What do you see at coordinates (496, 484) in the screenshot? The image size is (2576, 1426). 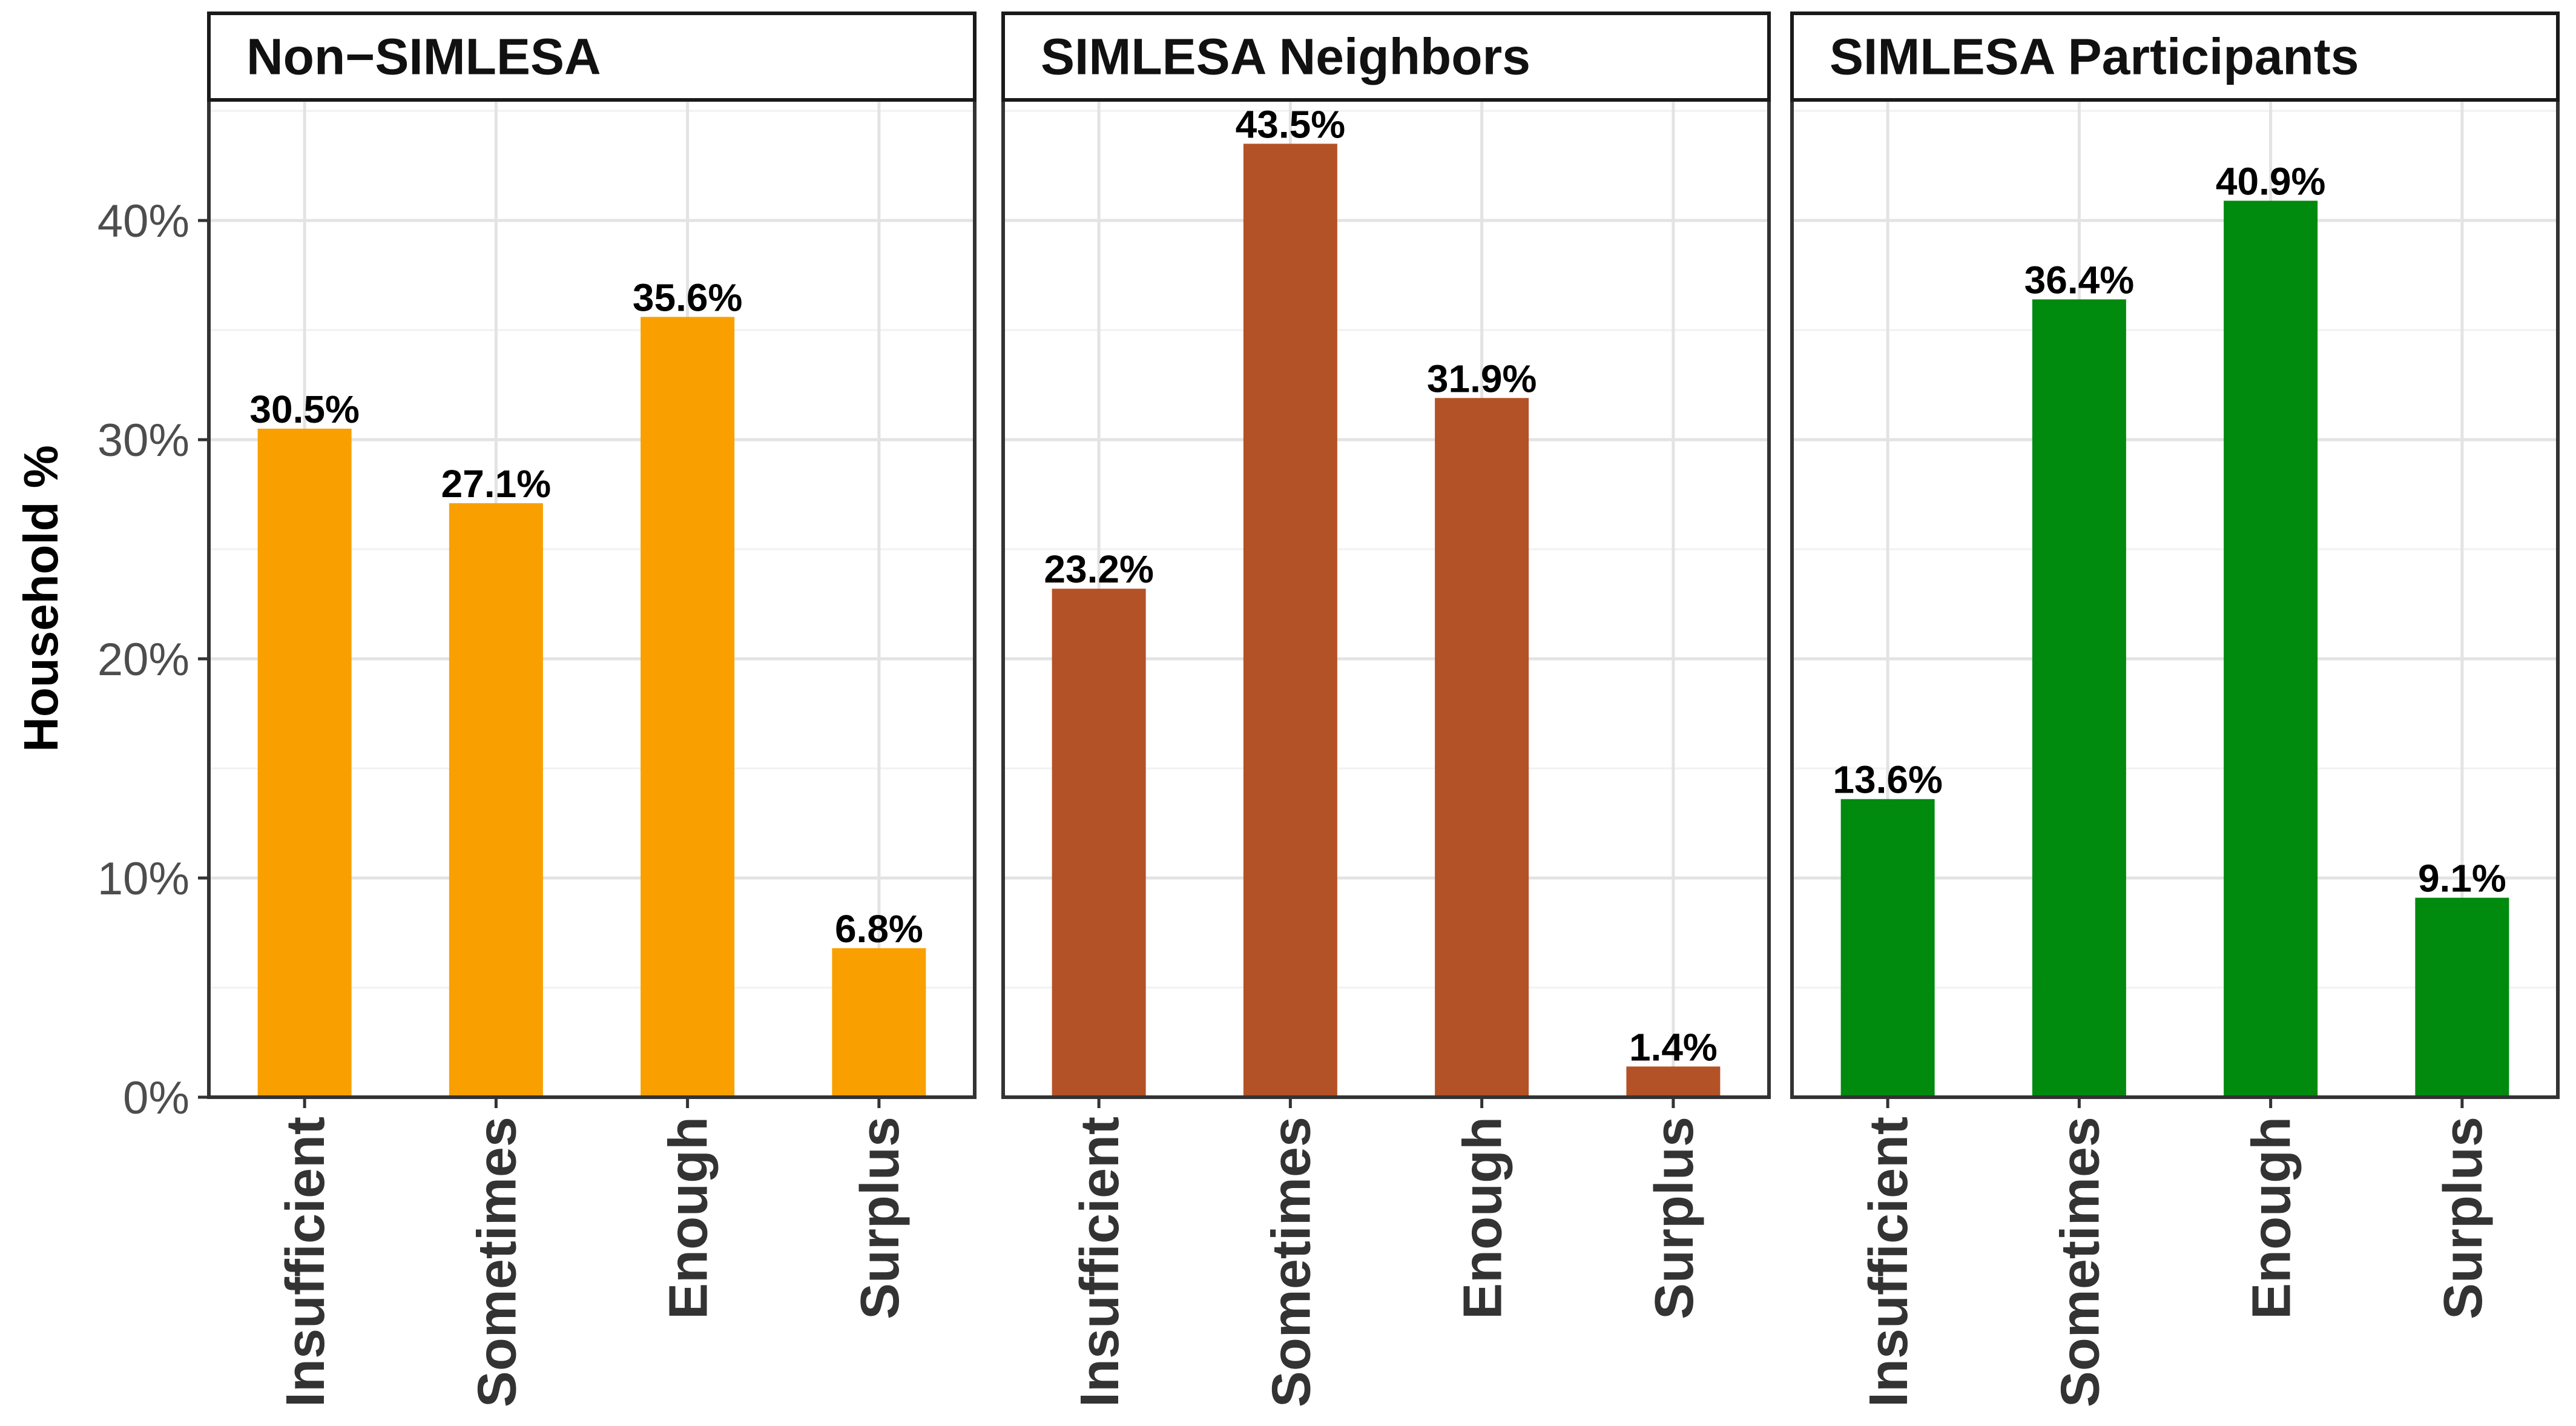 I see `data-label: 27.1%` at bounding box center [496, 484].